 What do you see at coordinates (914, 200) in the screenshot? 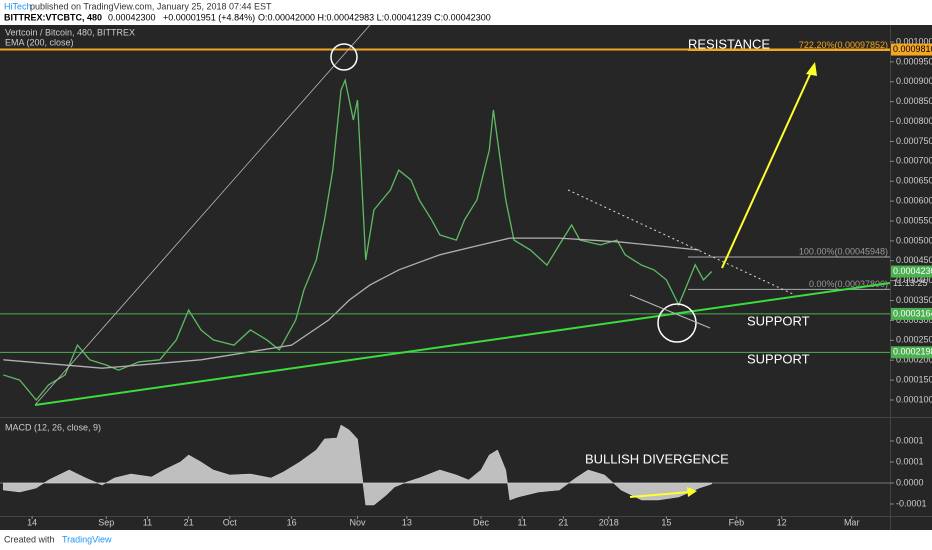
I see `y-tick-label: 0.00060000` at bounding box center [914, 200].